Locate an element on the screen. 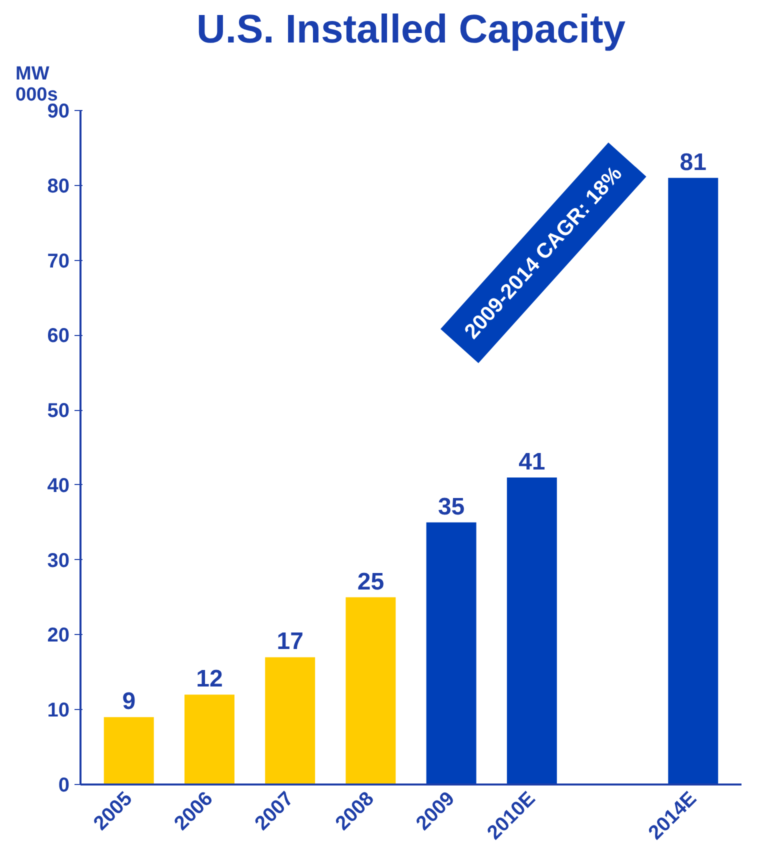  data-label: 81 is located at coordinates (693, 162).